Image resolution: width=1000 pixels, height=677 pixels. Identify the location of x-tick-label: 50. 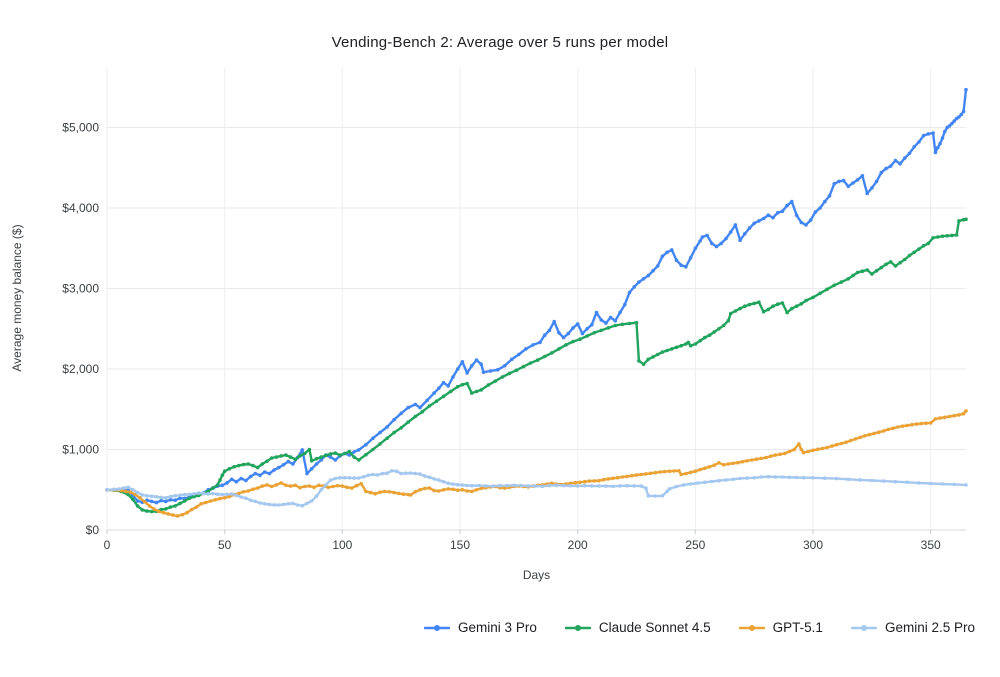
(225, 545).